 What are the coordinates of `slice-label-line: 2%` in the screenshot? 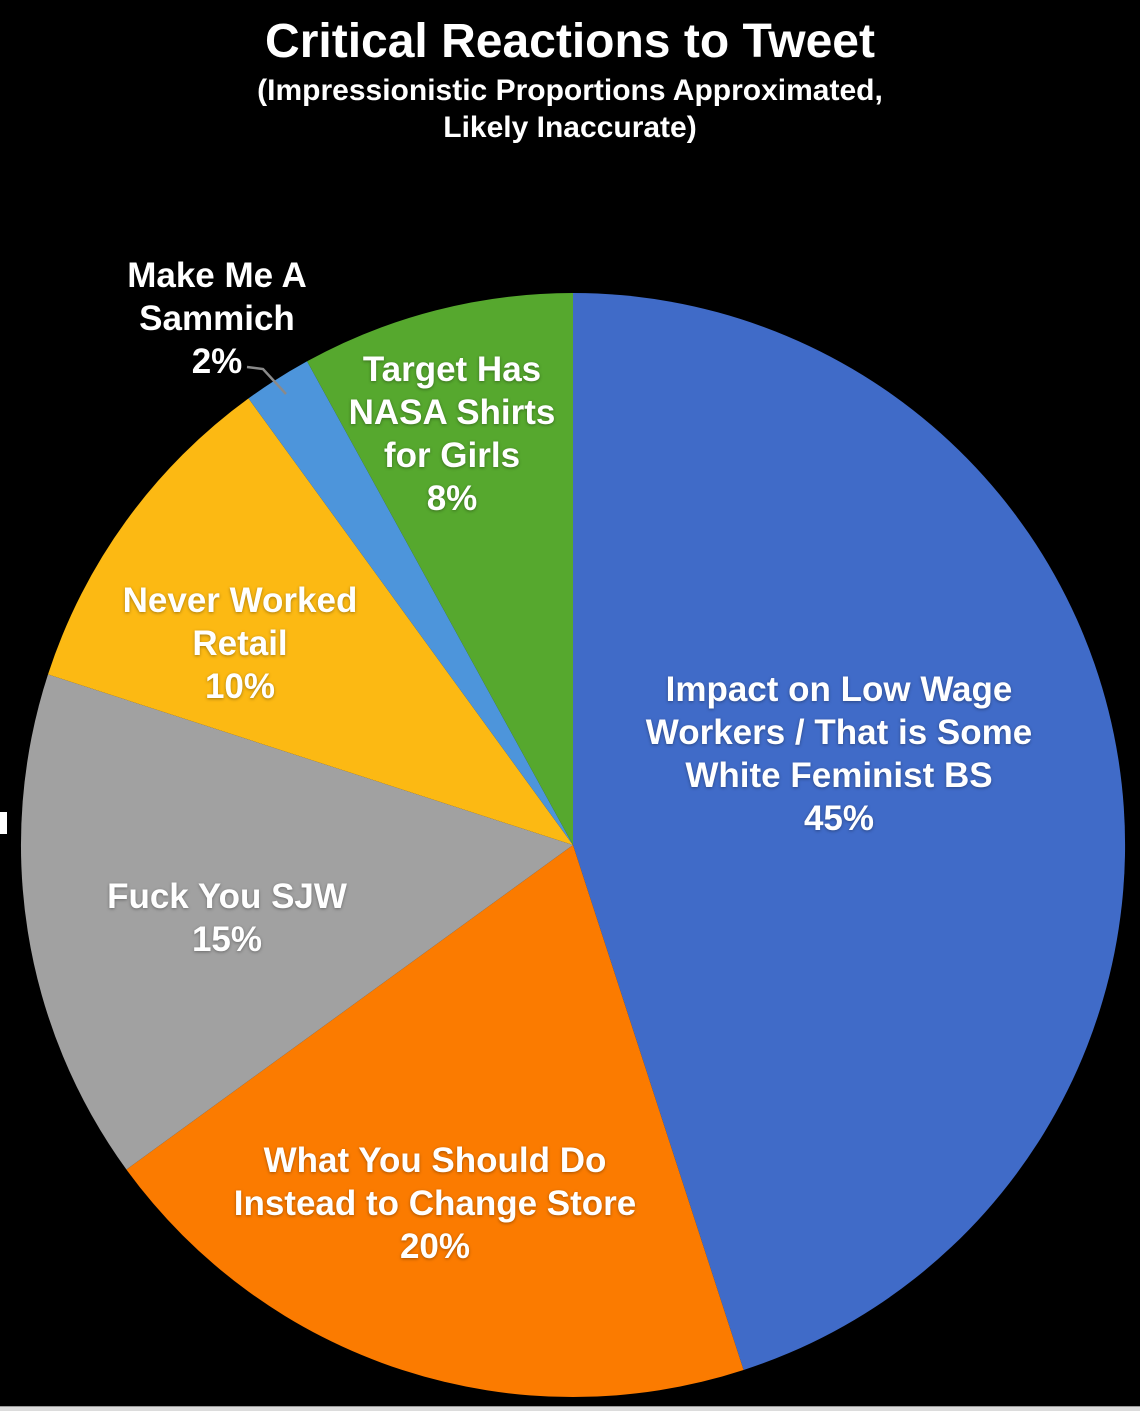 It's located at (217, 361).